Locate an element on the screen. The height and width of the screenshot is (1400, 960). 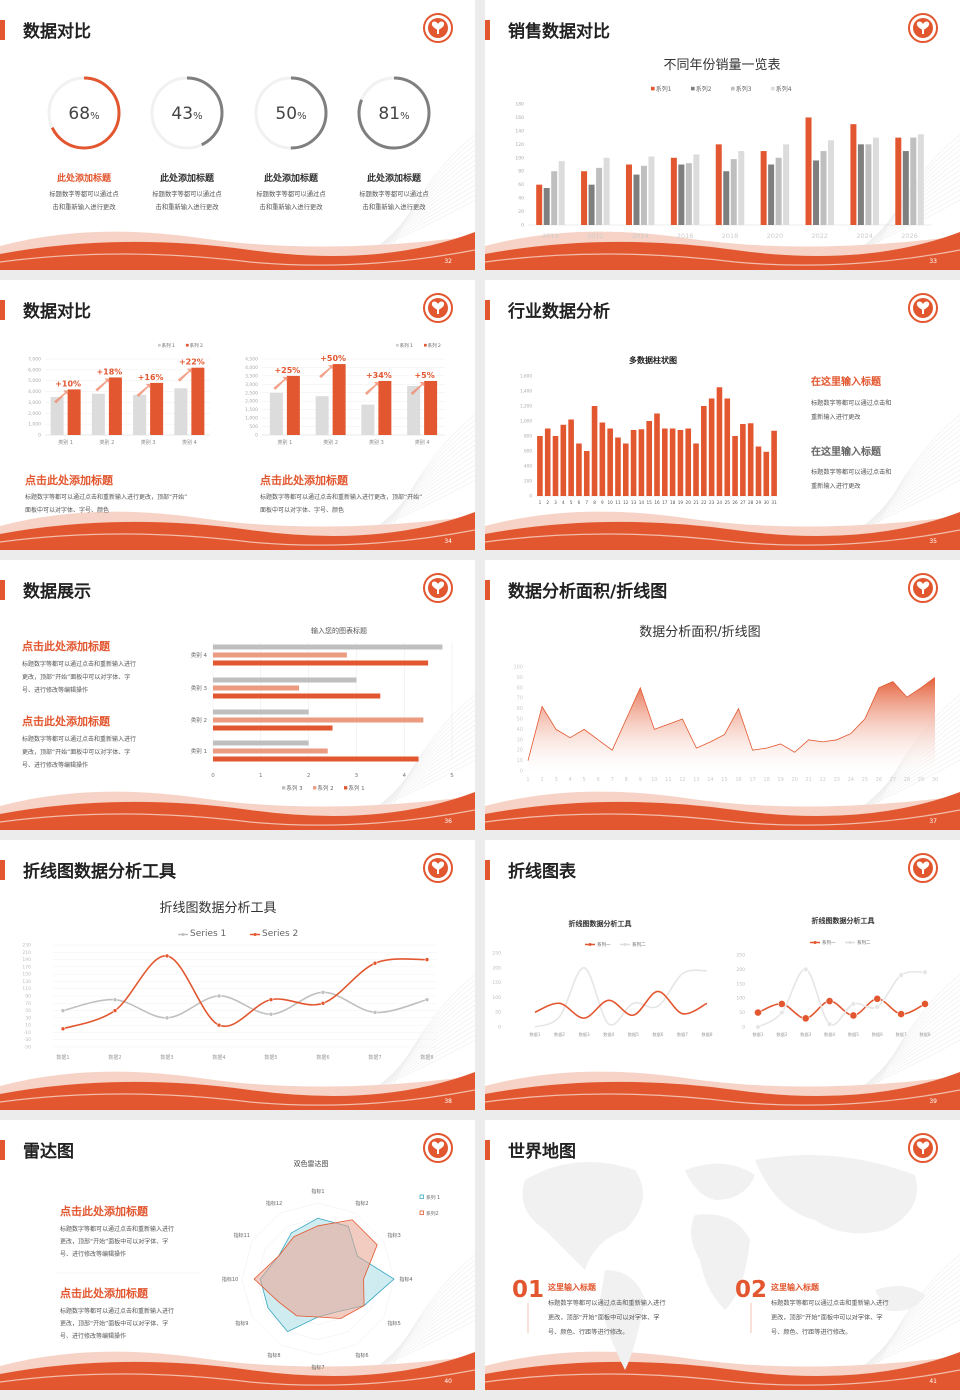
series-line is located at coordinates (621, 997).